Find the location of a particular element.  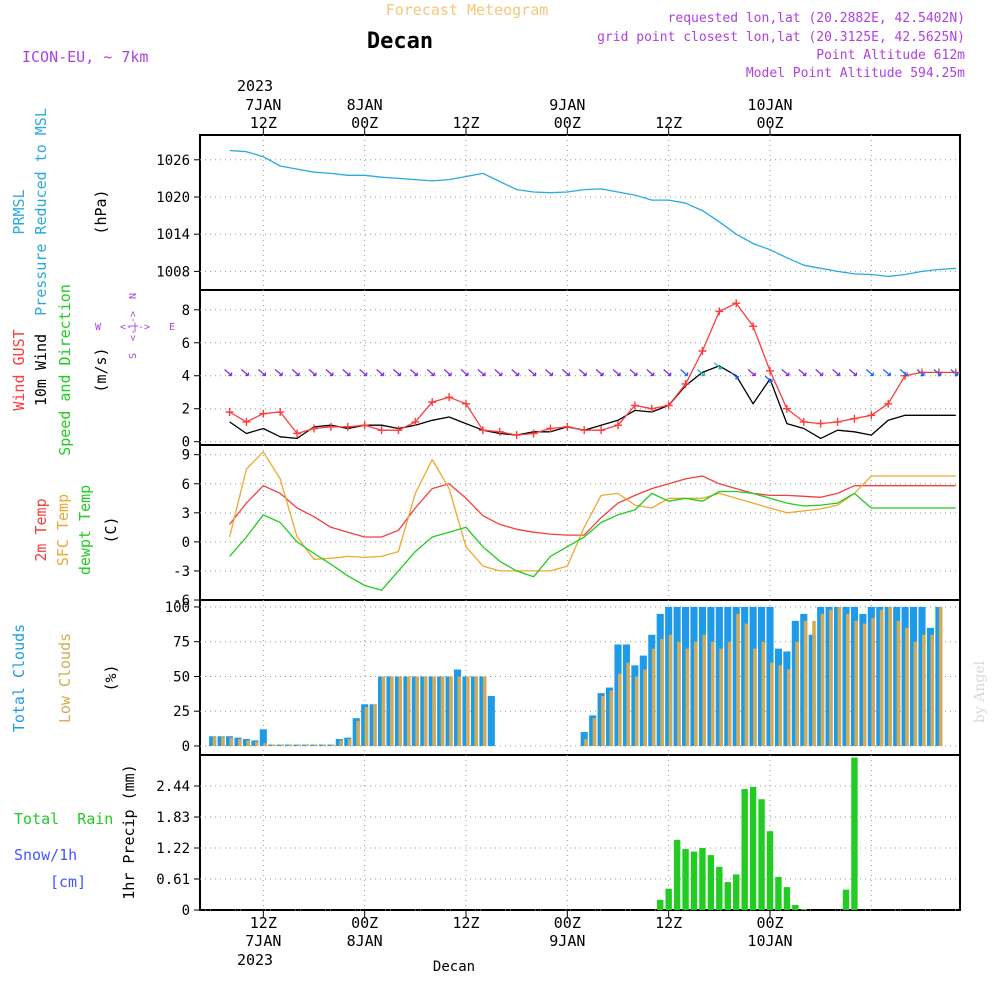

wind-label-gust: Wind GUST is located at coordinates (19, 369).